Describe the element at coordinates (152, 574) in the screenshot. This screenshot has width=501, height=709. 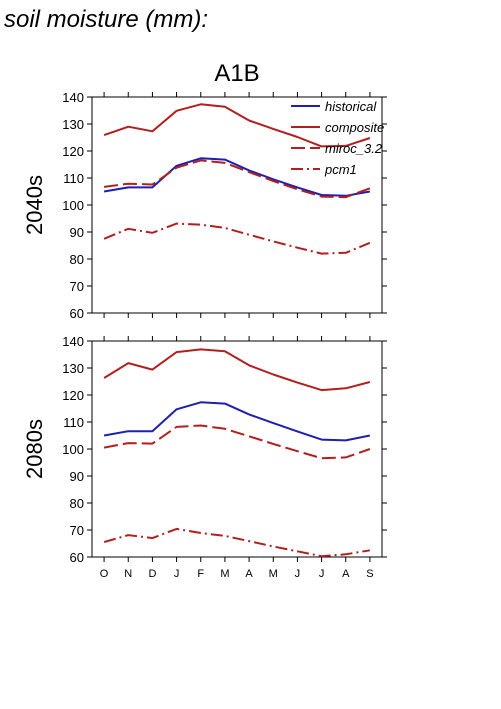
I see `x-tick-label: D` at that location.